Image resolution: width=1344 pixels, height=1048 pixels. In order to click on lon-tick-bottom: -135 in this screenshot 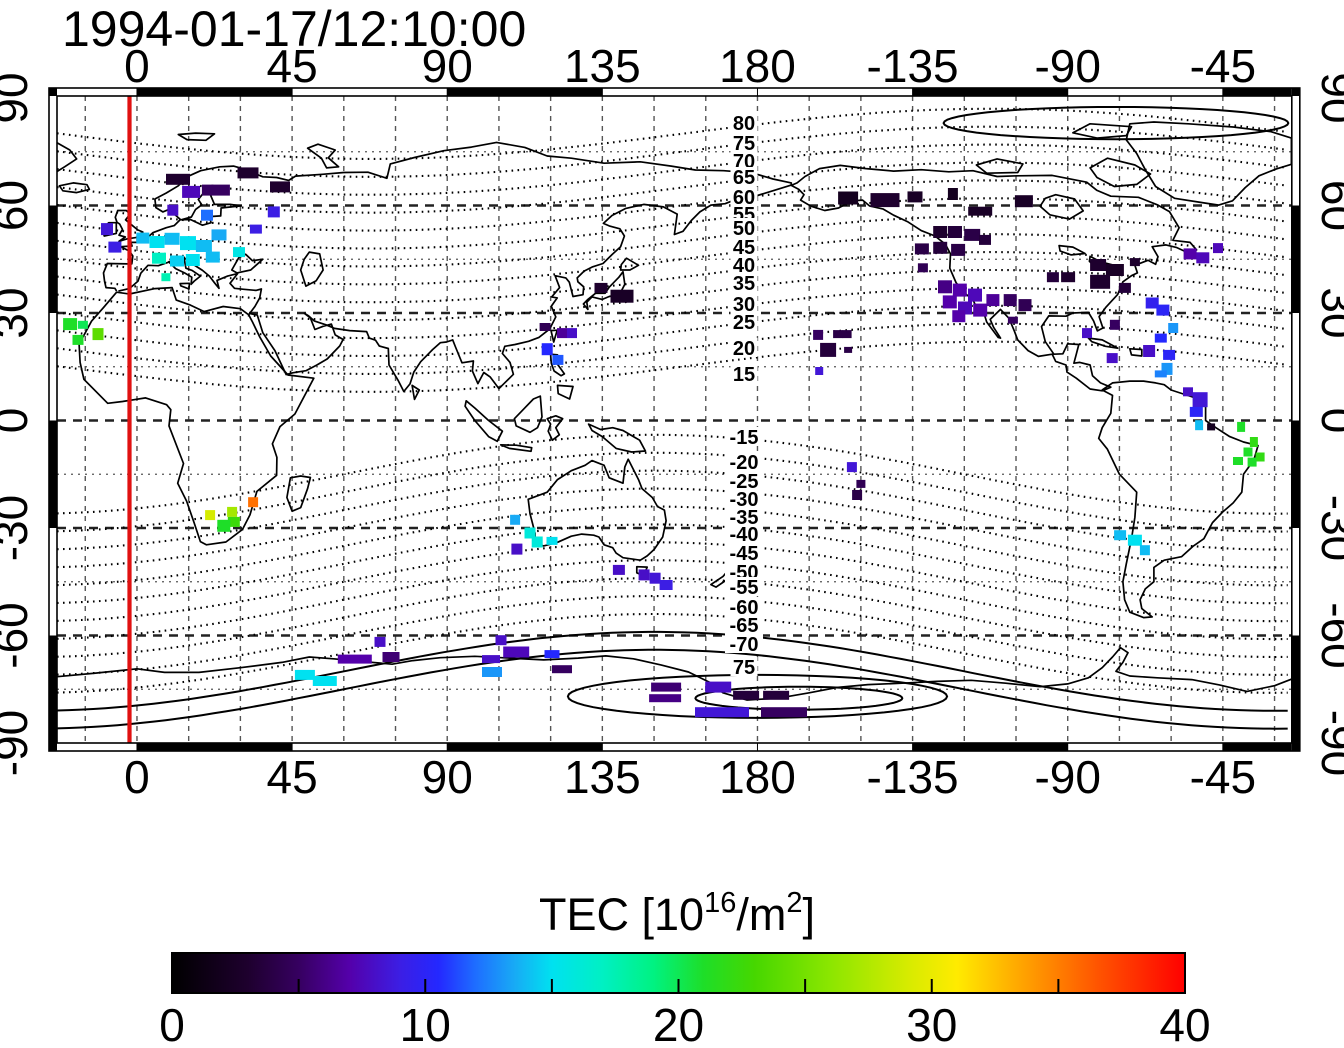, I will do `click(913, 777)`.